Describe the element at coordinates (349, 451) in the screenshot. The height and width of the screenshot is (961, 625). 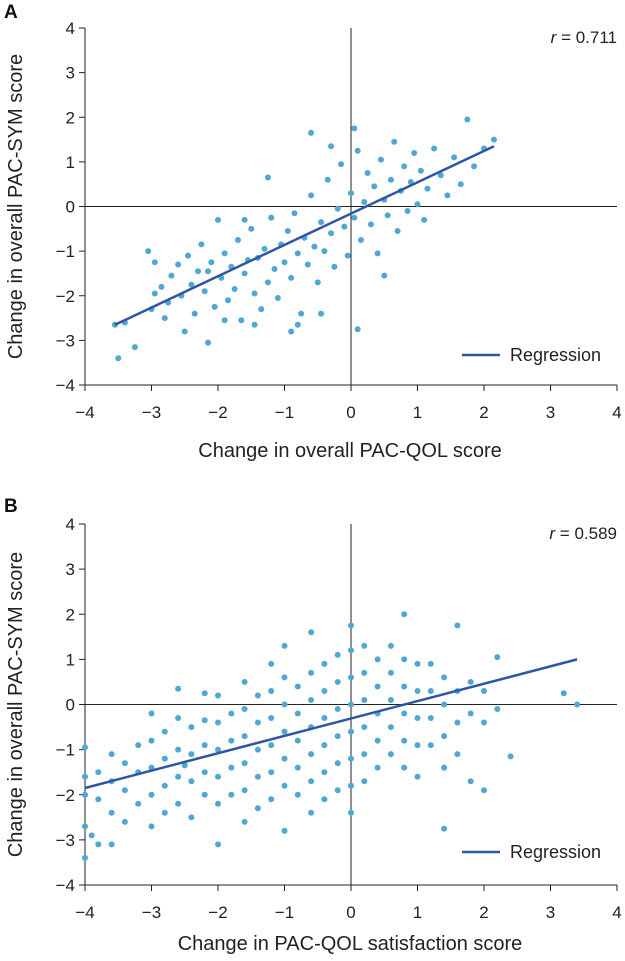
I see `x-axis-title: Change in overall PAC-QOL score` at that location.